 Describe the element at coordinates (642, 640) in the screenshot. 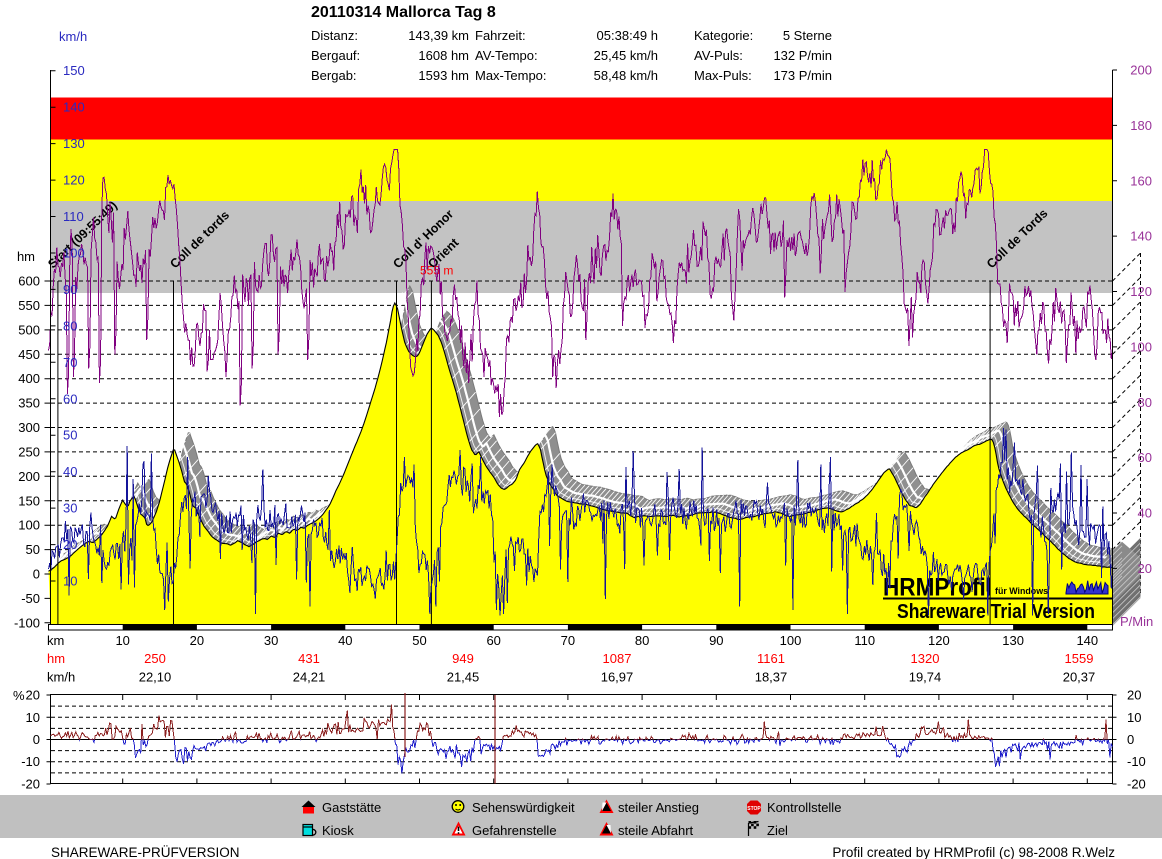

I see `svg-text: 80` at that location.